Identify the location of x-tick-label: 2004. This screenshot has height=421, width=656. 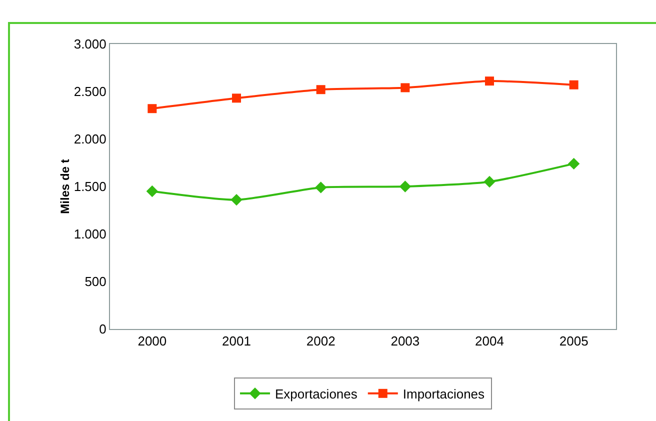
(489, 341).